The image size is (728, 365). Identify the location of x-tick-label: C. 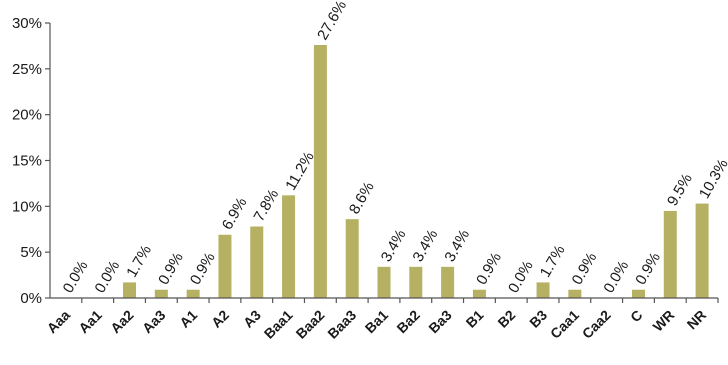
(636, 316).